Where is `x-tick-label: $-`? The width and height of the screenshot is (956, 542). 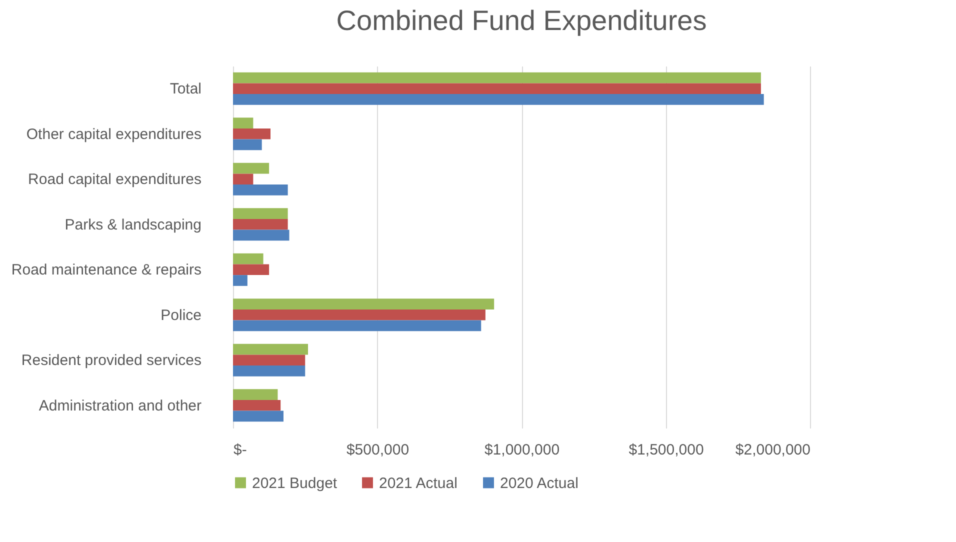 x-tick-label: $- is located at coordinates (240, 450).